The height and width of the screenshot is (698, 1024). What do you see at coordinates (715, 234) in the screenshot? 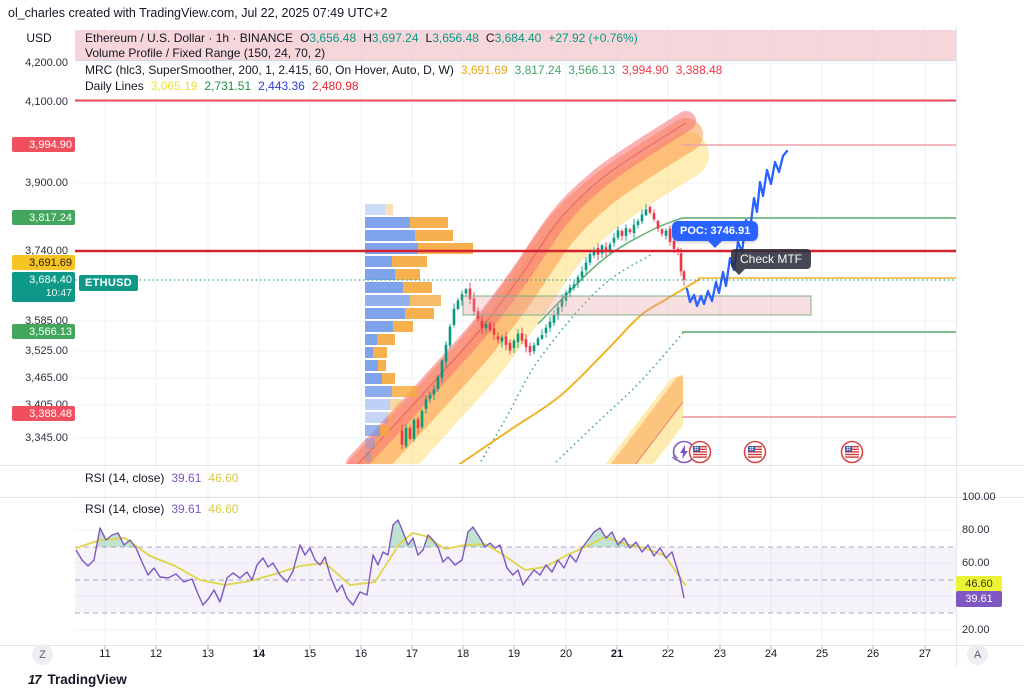
I see `poc-tooltip: POC: 3746.91` at bounding box center [715, 234].